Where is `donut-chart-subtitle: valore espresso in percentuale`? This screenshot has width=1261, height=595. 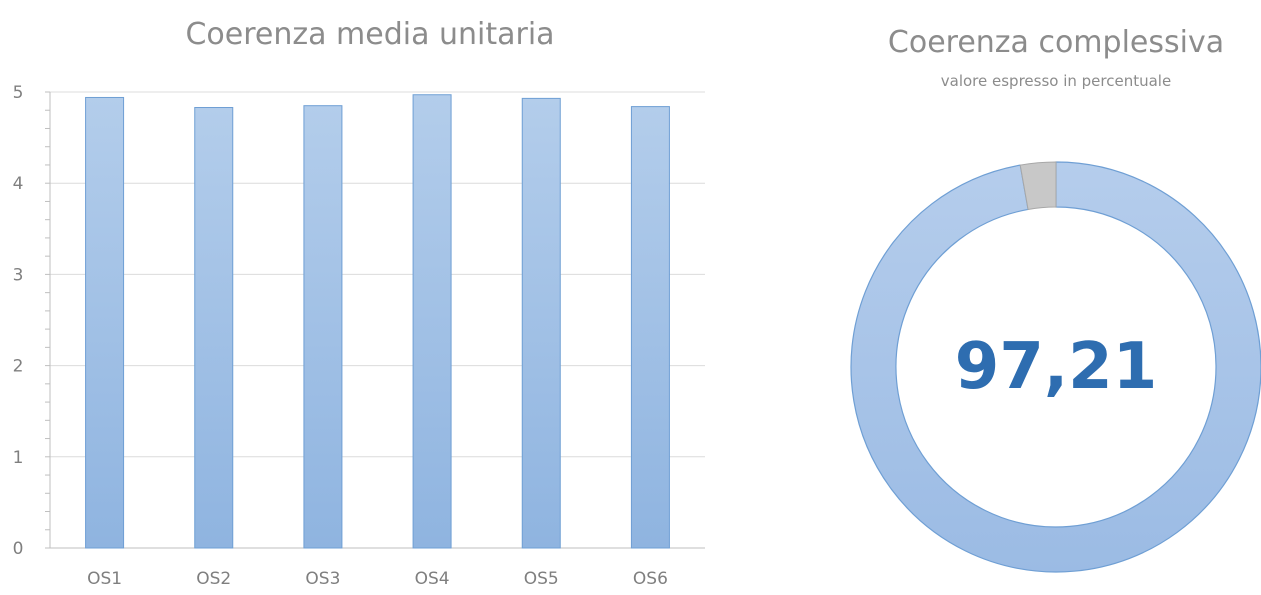 donut-chart-subtitle: valore espresso in percentuale is located at coordinates (1056, 81).